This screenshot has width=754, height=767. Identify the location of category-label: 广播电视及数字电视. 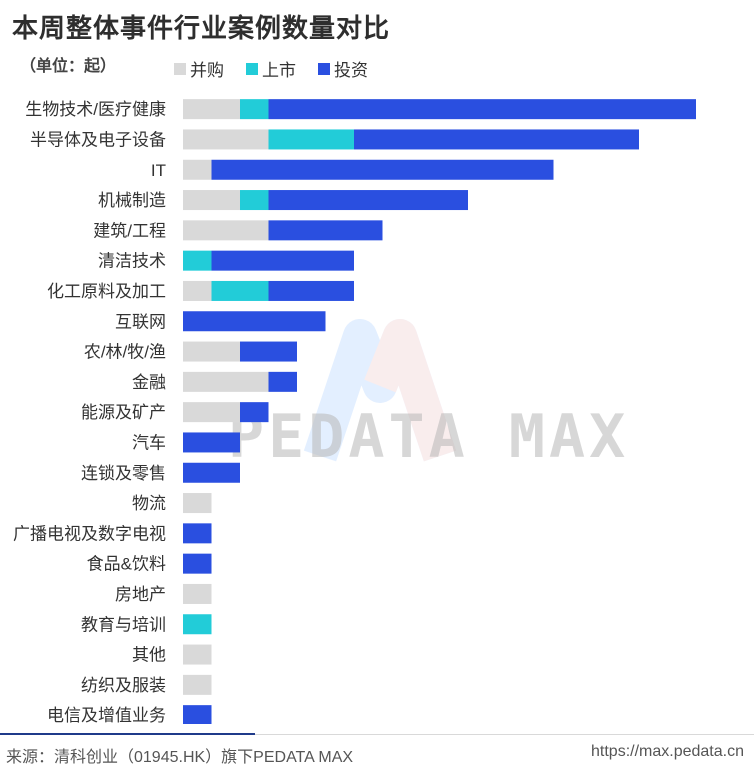
(89, 533).